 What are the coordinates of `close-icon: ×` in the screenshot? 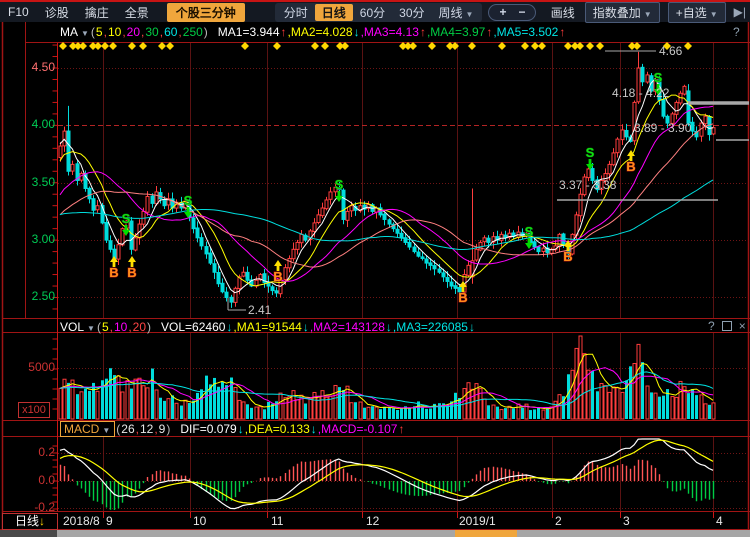 It's located at (742, 326).